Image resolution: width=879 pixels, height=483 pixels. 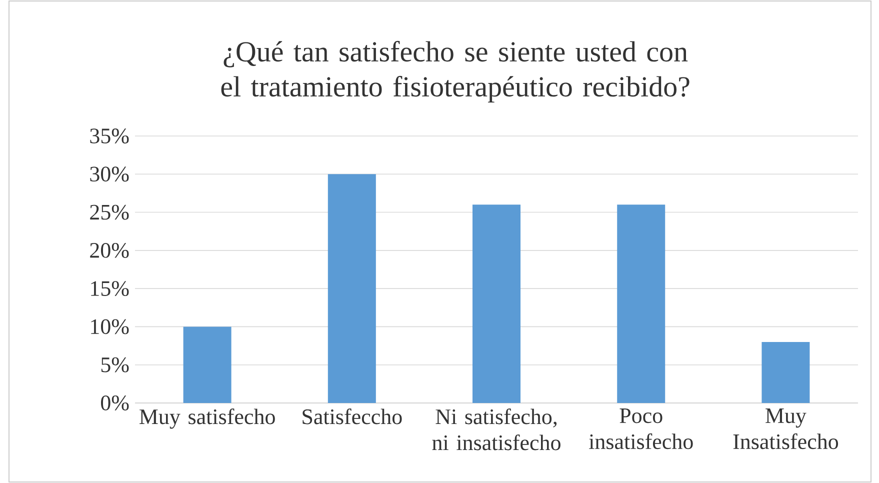 What do you see at coordinates (109, 136) in the screenshot?
I see `y-tick-label: 35%` at bounding box center [109, 136].